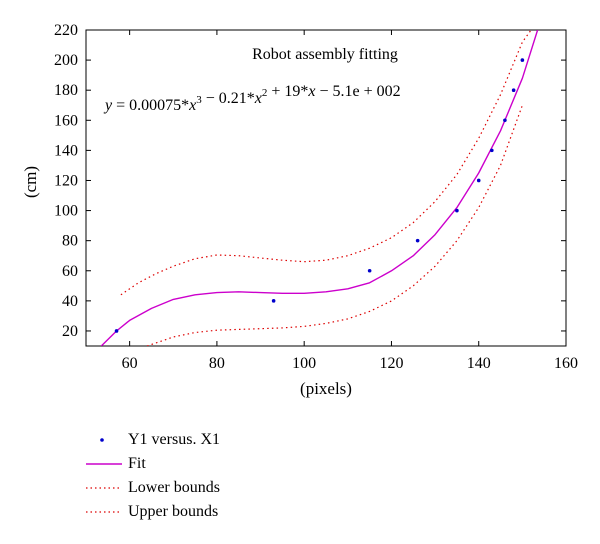 This screenshot has height=544, width=600. Describe the element at coordinates (137, 463) in the screenshot. I see `legend-label-fit: Fit` at that location.